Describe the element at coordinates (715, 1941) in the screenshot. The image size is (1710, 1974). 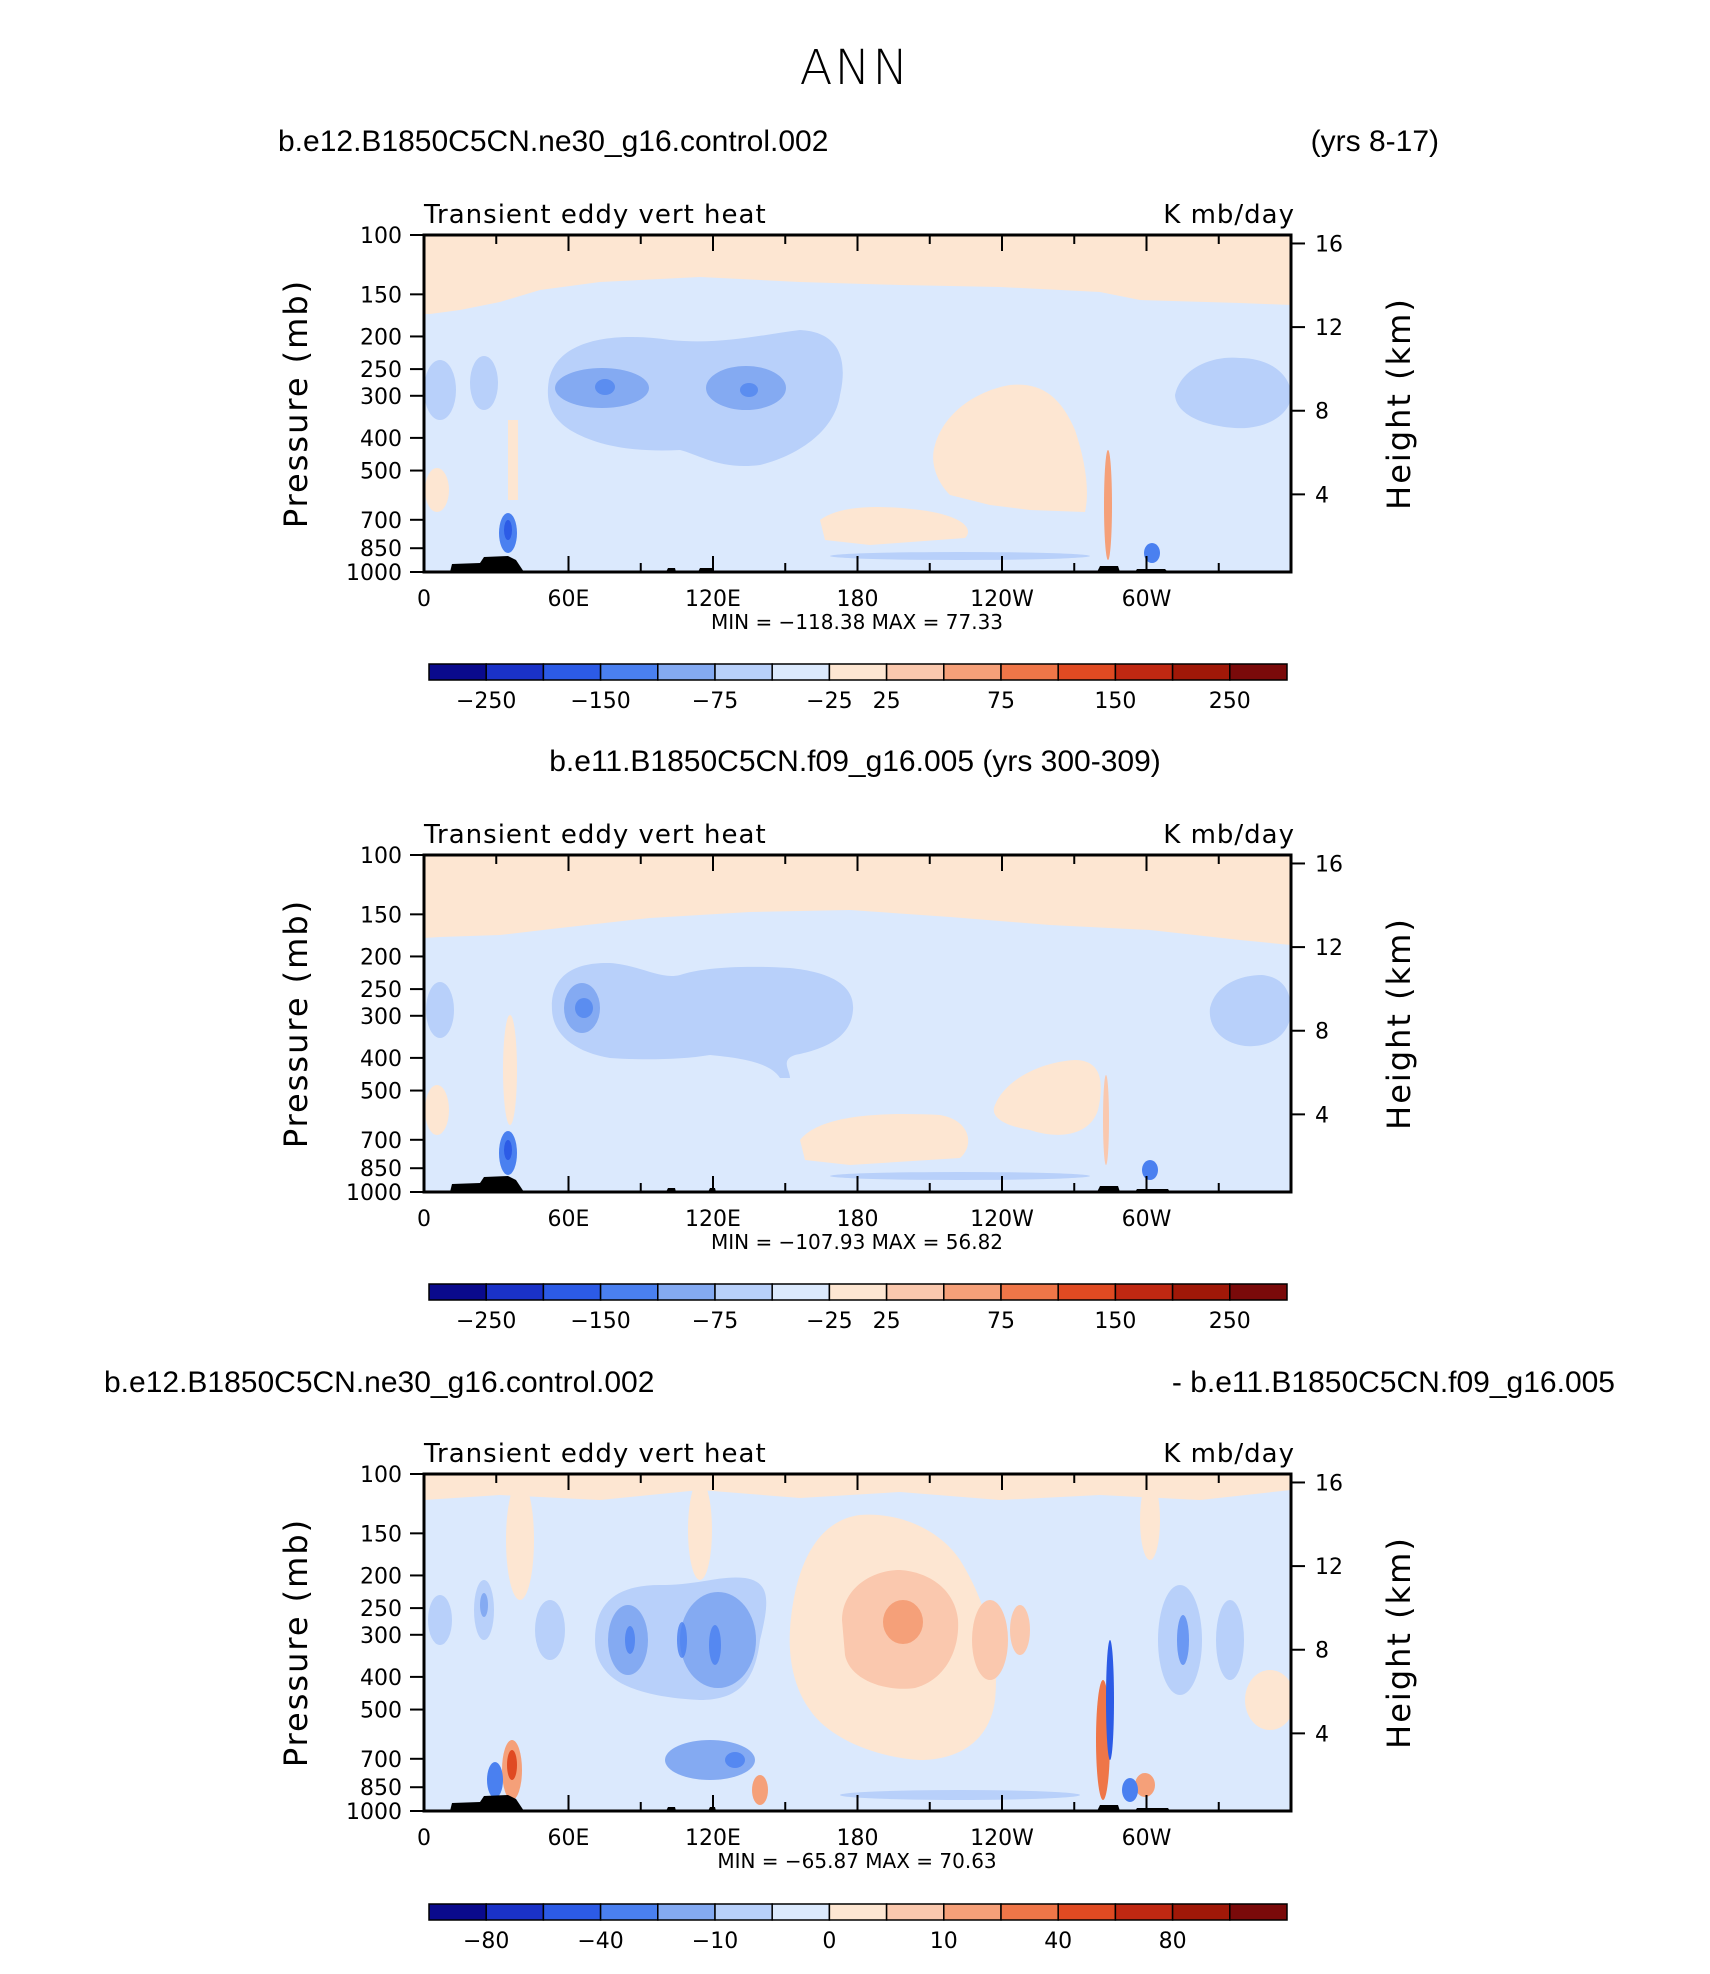
I see `panel-3-colorbar-label: −10` at that location.